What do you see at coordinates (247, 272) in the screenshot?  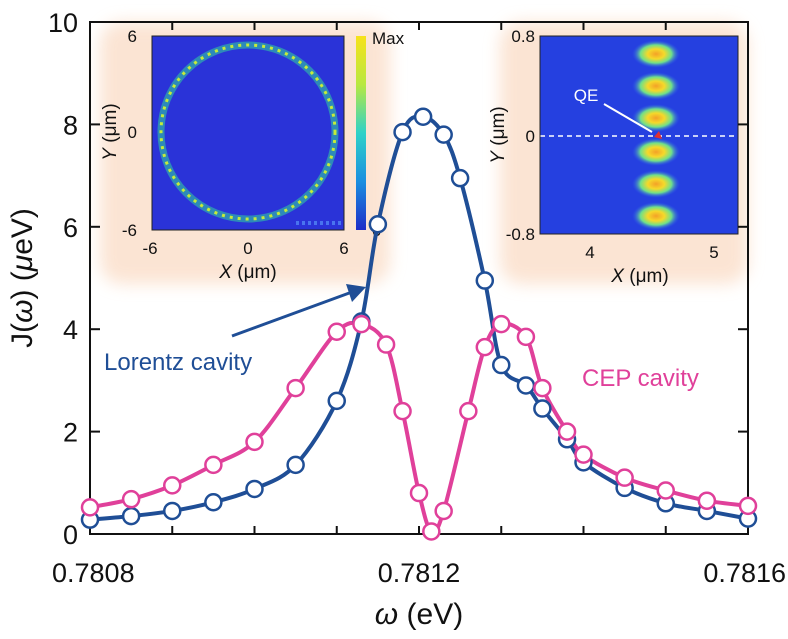 I see `inset-left-xlabel: X (μm)` at bounding box center [247, 272].